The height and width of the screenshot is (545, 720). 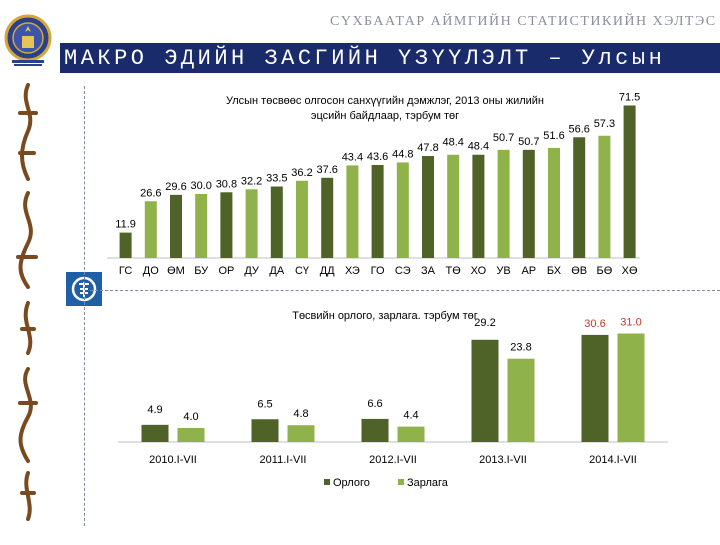 What do you see at coordinates (402, 154) in the screenshot?
I see `chart1-data-label: 44.8` at bounding box center [402, 154].